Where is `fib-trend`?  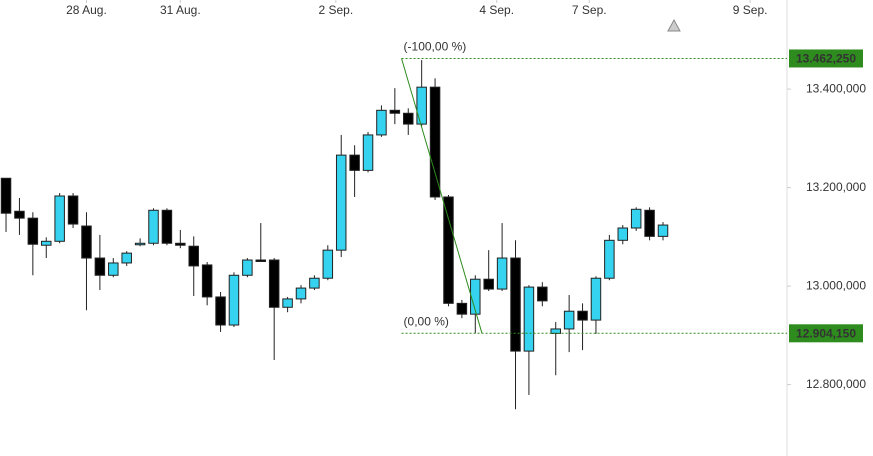
fib-trend is located at coordinates (442, 196).